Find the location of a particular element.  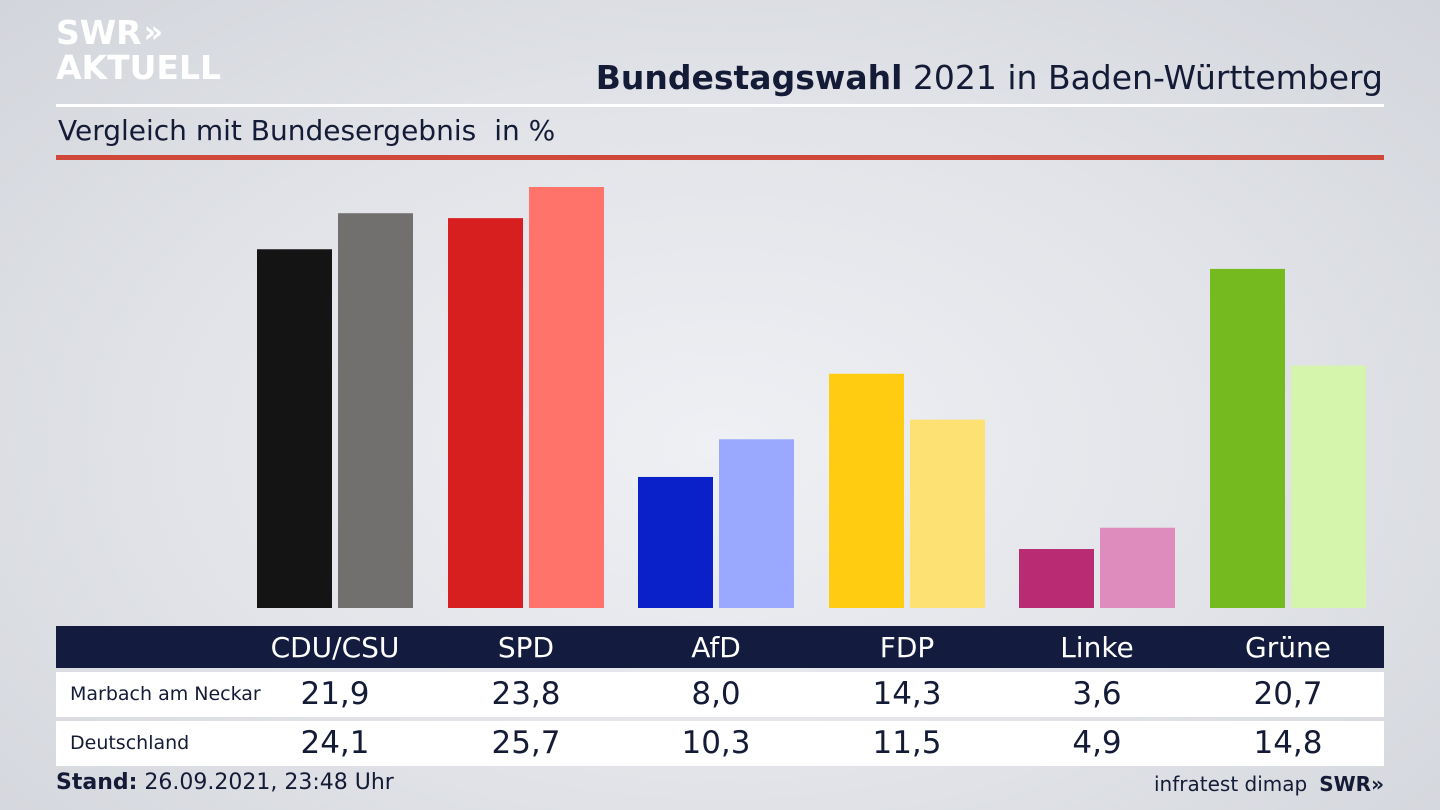

subtitle-text: Vergleich mit Bundesergebnis is located at coordinates (267, 130).